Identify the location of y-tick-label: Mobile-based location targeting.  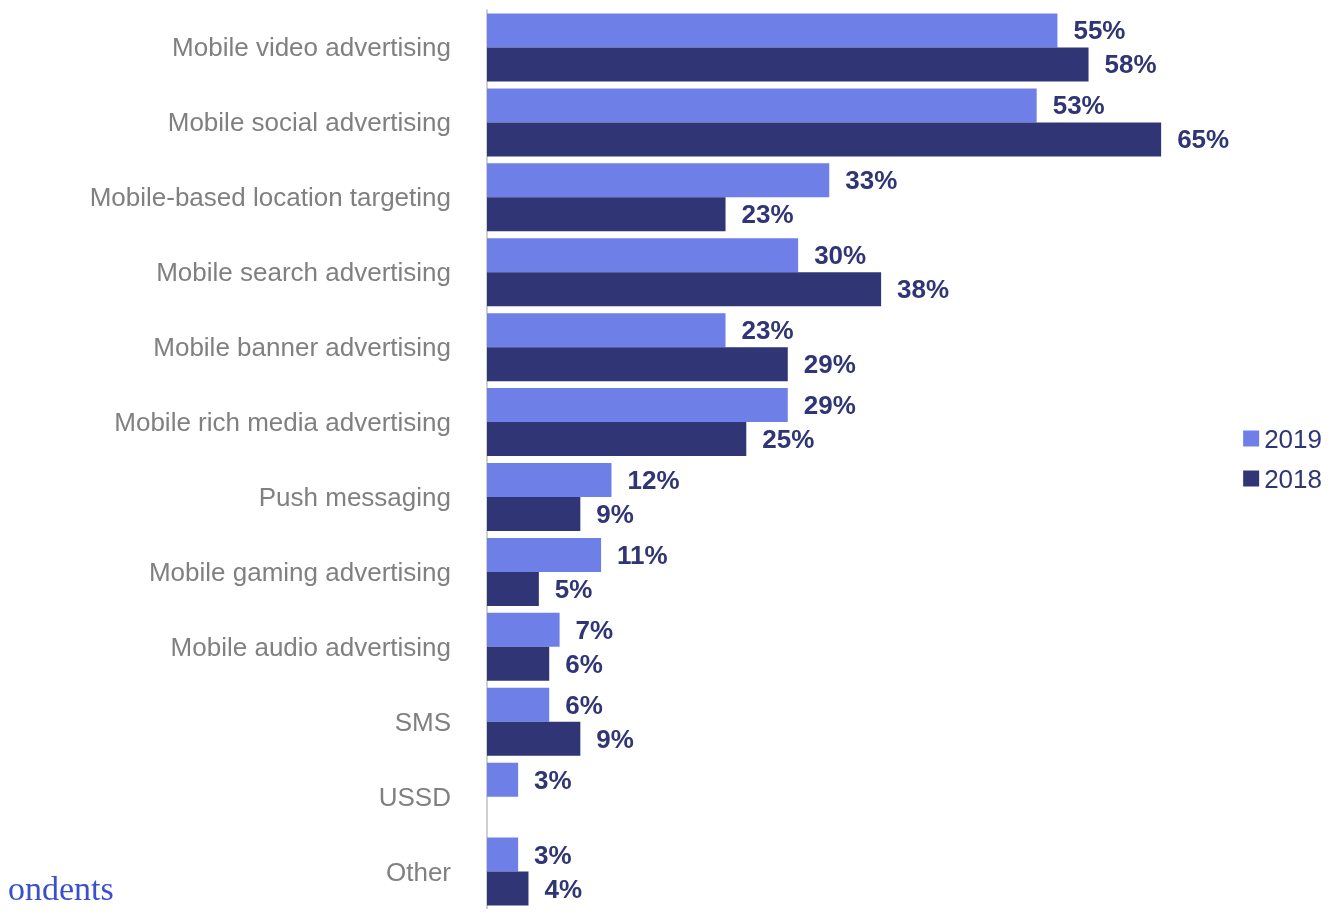
(270, 197).